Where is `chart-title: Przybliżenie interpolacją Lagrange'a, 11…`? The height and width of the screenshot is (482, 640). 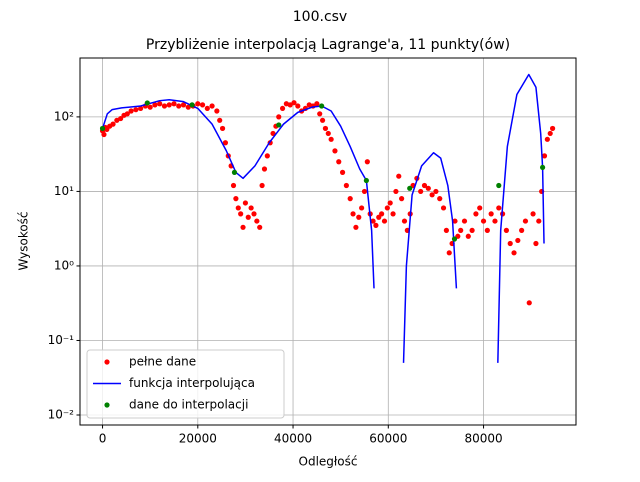
chart-title: Przybliżenie interpolacją Lagrange'a, 11… is located at coordinates (328, 45).